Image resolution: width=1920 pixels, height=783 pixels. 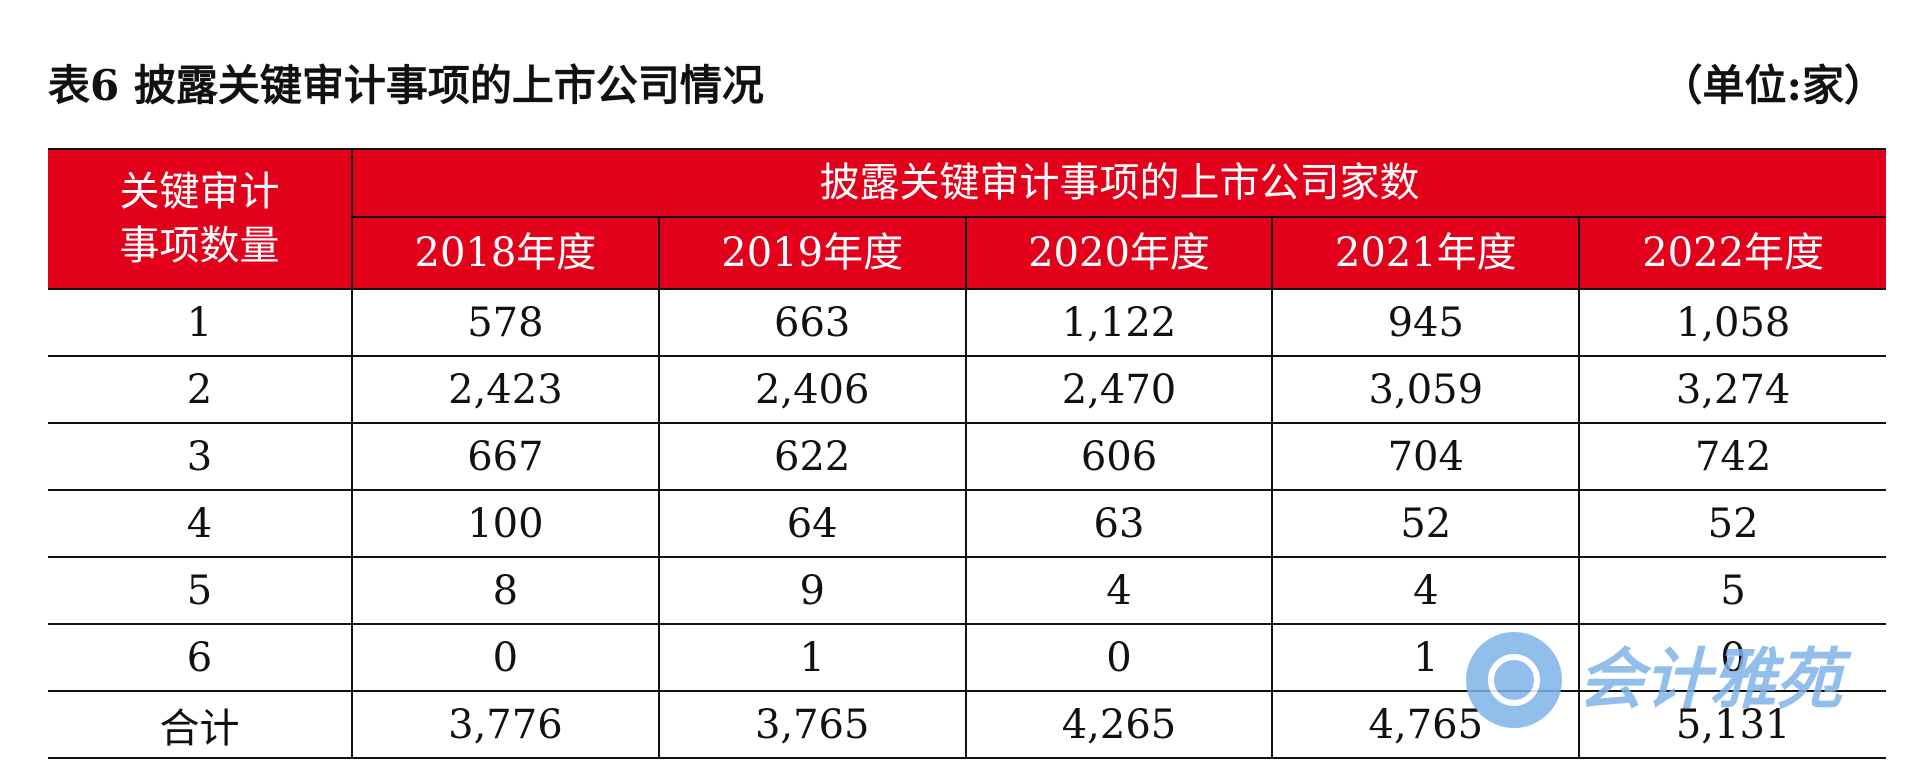 What do you see at coordinates (506, 725) in the screenshot?
I see `value-cell: 3,776` at bounding box center [506, 725].